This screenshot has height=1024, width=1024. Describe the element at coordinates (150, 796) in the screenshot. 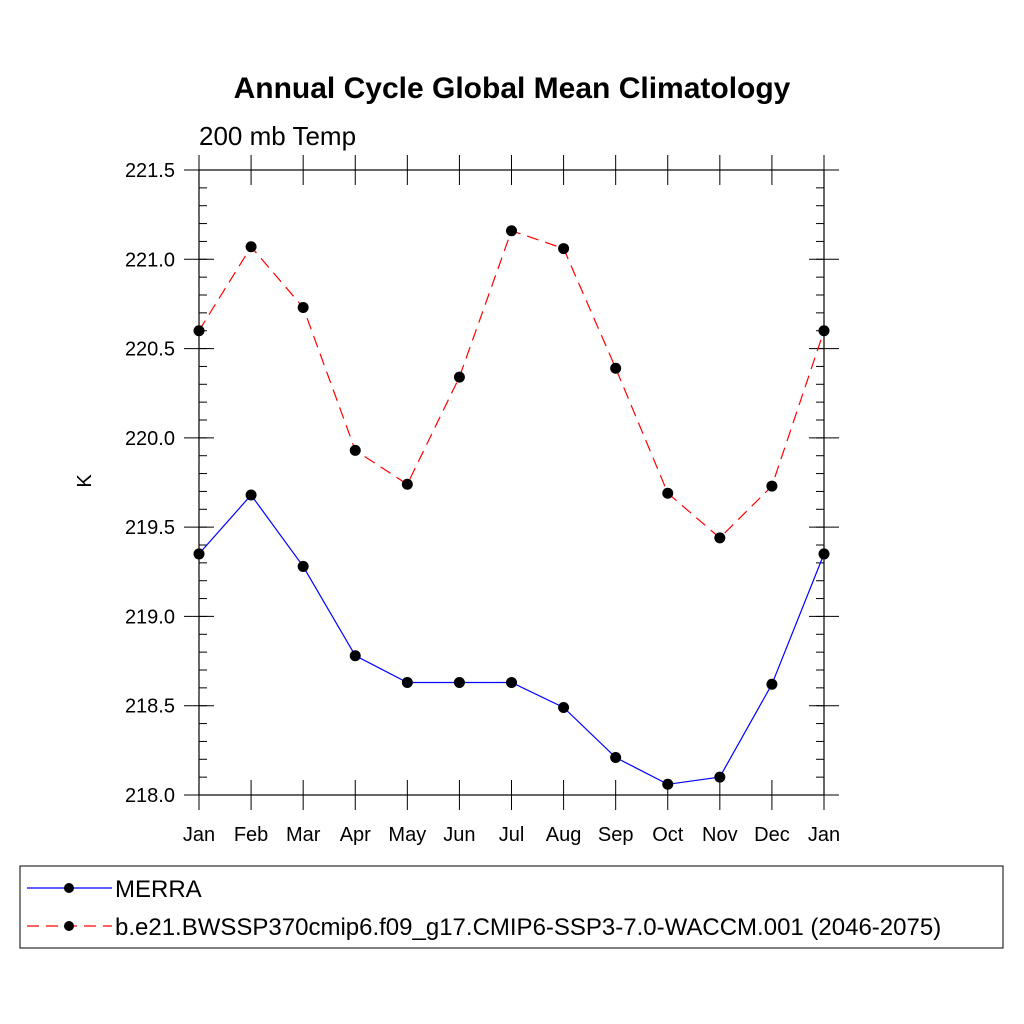

I see `y-tick-label: 218.0` at that location.